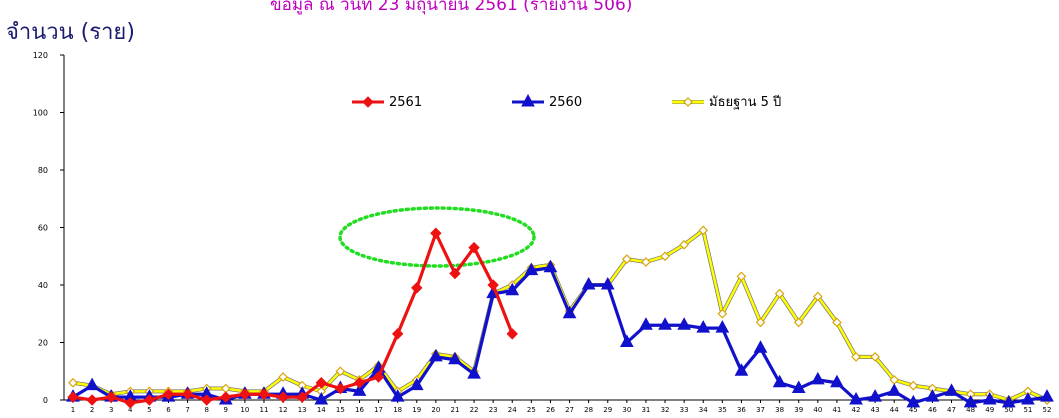 This screenshot has height=418, width=1059. I want to click on x-tick-label: 34, so click(703, 410).